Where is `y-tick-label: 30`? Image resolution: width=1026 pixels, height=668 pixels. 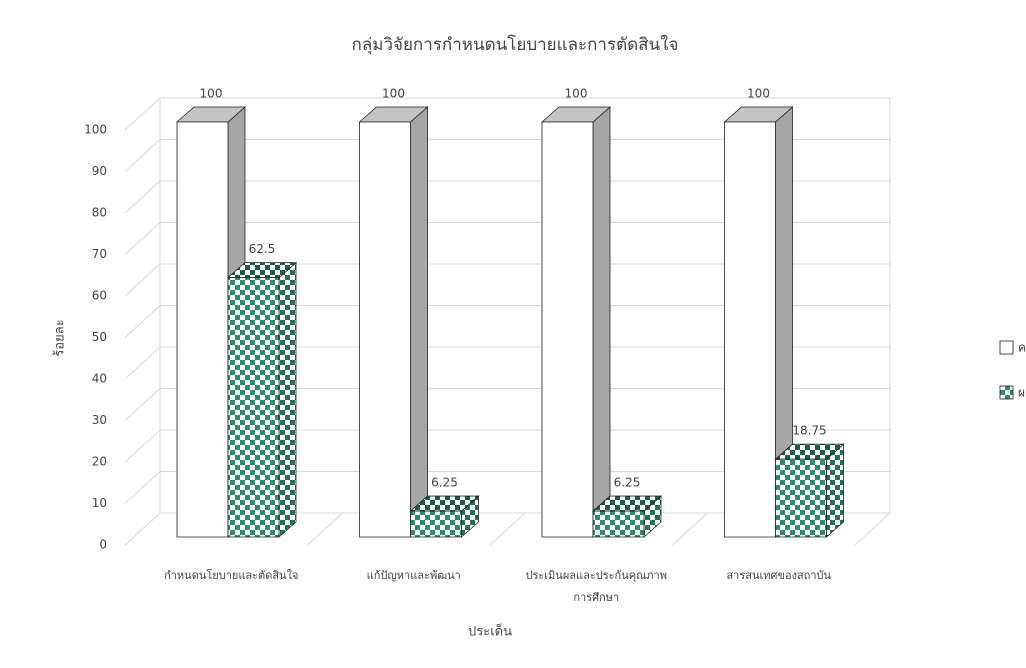 y-tick-label: 30 is located at coordinates (99, 420).